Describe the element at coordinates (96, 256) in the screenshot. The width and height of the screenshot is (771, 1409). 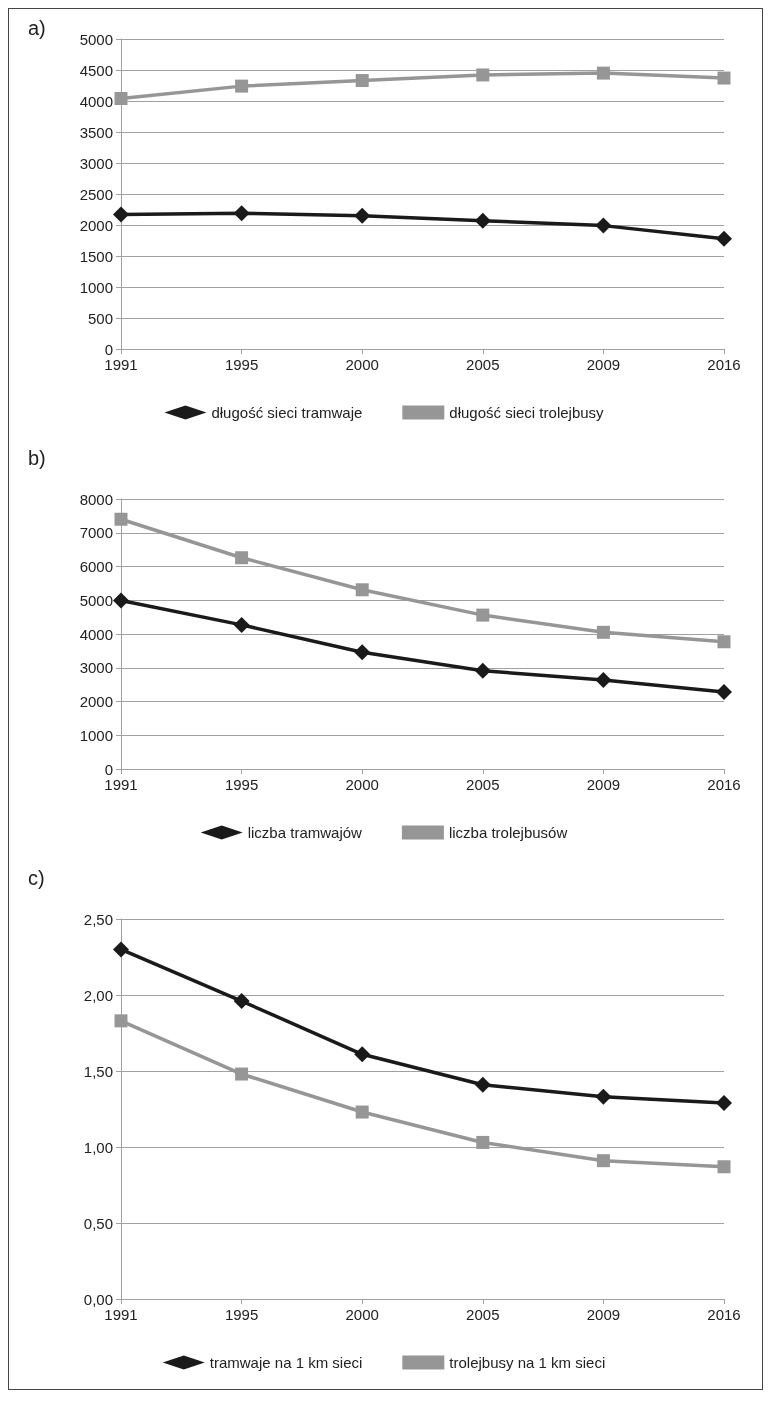
I see `y-tick-label: 1500` at that location.